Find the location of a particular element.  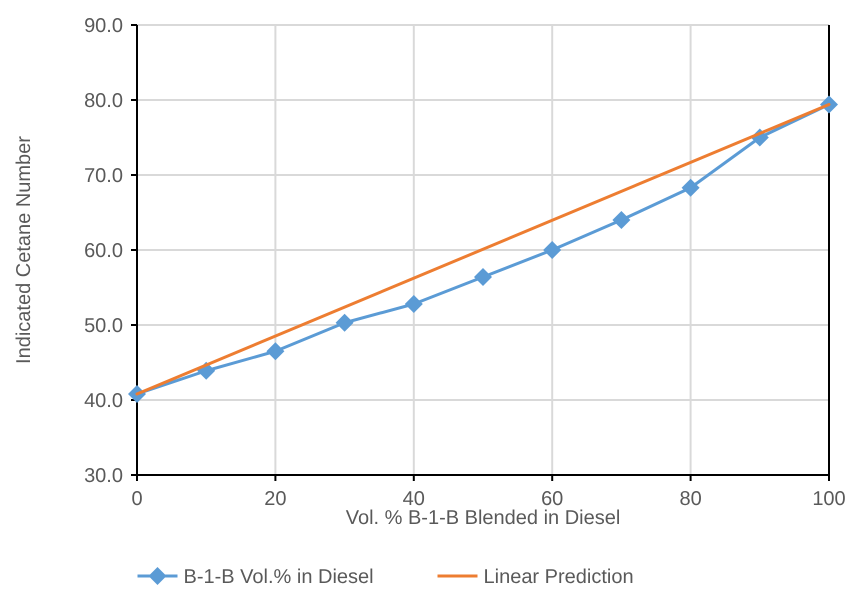

y-tick-label: 90.0 is located at coordinates (103, 26).